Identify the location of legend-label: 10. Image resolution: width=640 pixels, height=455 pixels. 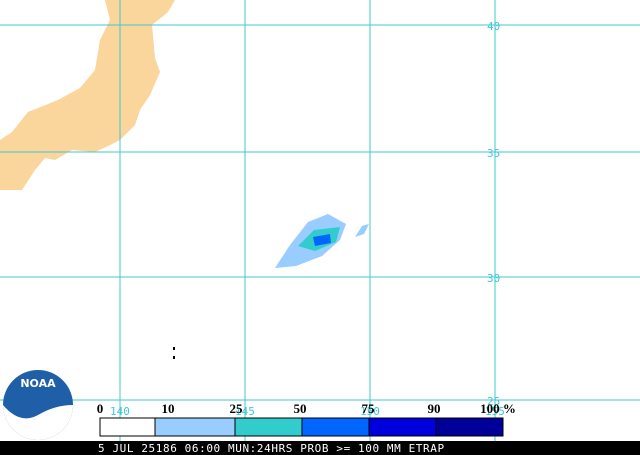
(168, 408).